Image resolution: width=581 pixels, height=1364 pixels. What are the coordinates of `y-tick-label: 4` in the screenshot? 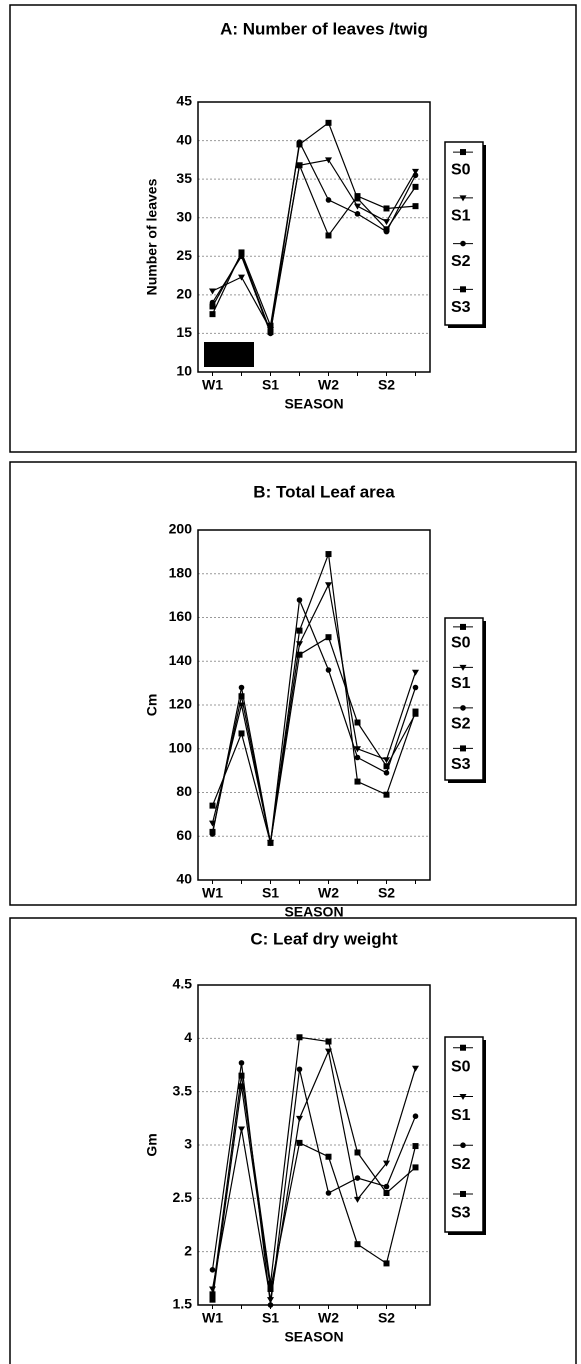 It's located at (188, 1037).